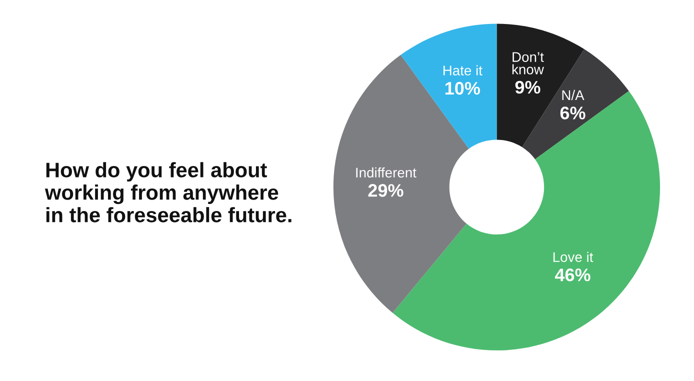 This screenshot has width=694, height=381. Describe the element at coordinates (573, 95) in the screenshot. I see `slice-label: N/A` at that location.